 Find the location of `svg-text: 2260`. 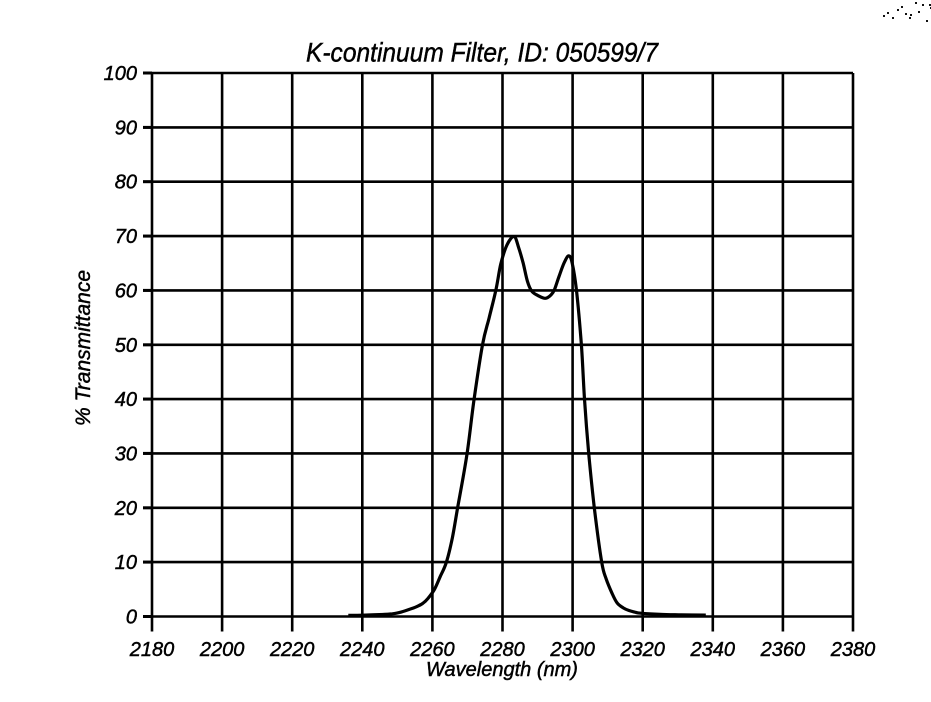

svg-text: 2260 is located at coordinates (432, 650).